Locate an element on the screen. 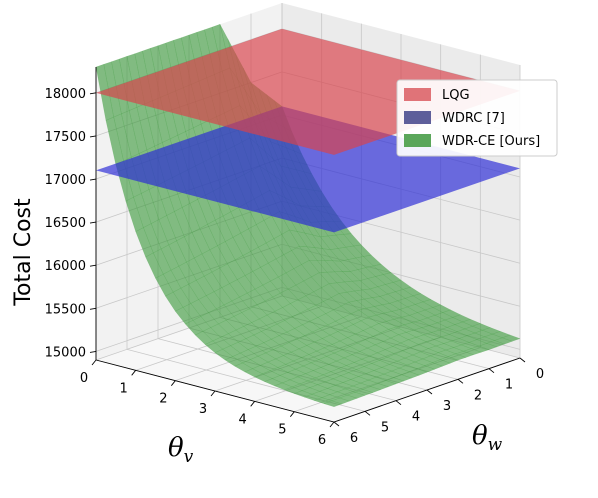  legend: LQG WDRC [7] WDR-CE [Ours] is located at coordinates (477, 118).